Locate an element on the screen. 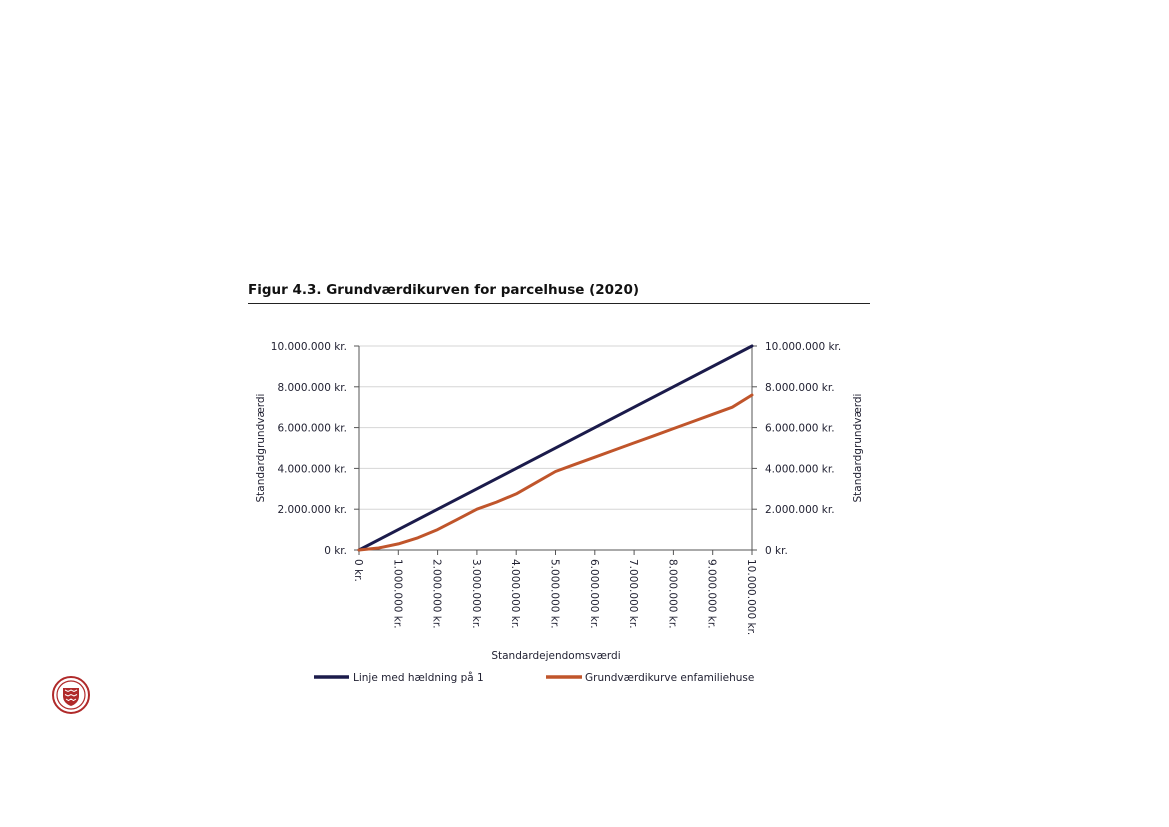  x-tick-label: 3.000.000 kr. is located at coordinates (476, 594).